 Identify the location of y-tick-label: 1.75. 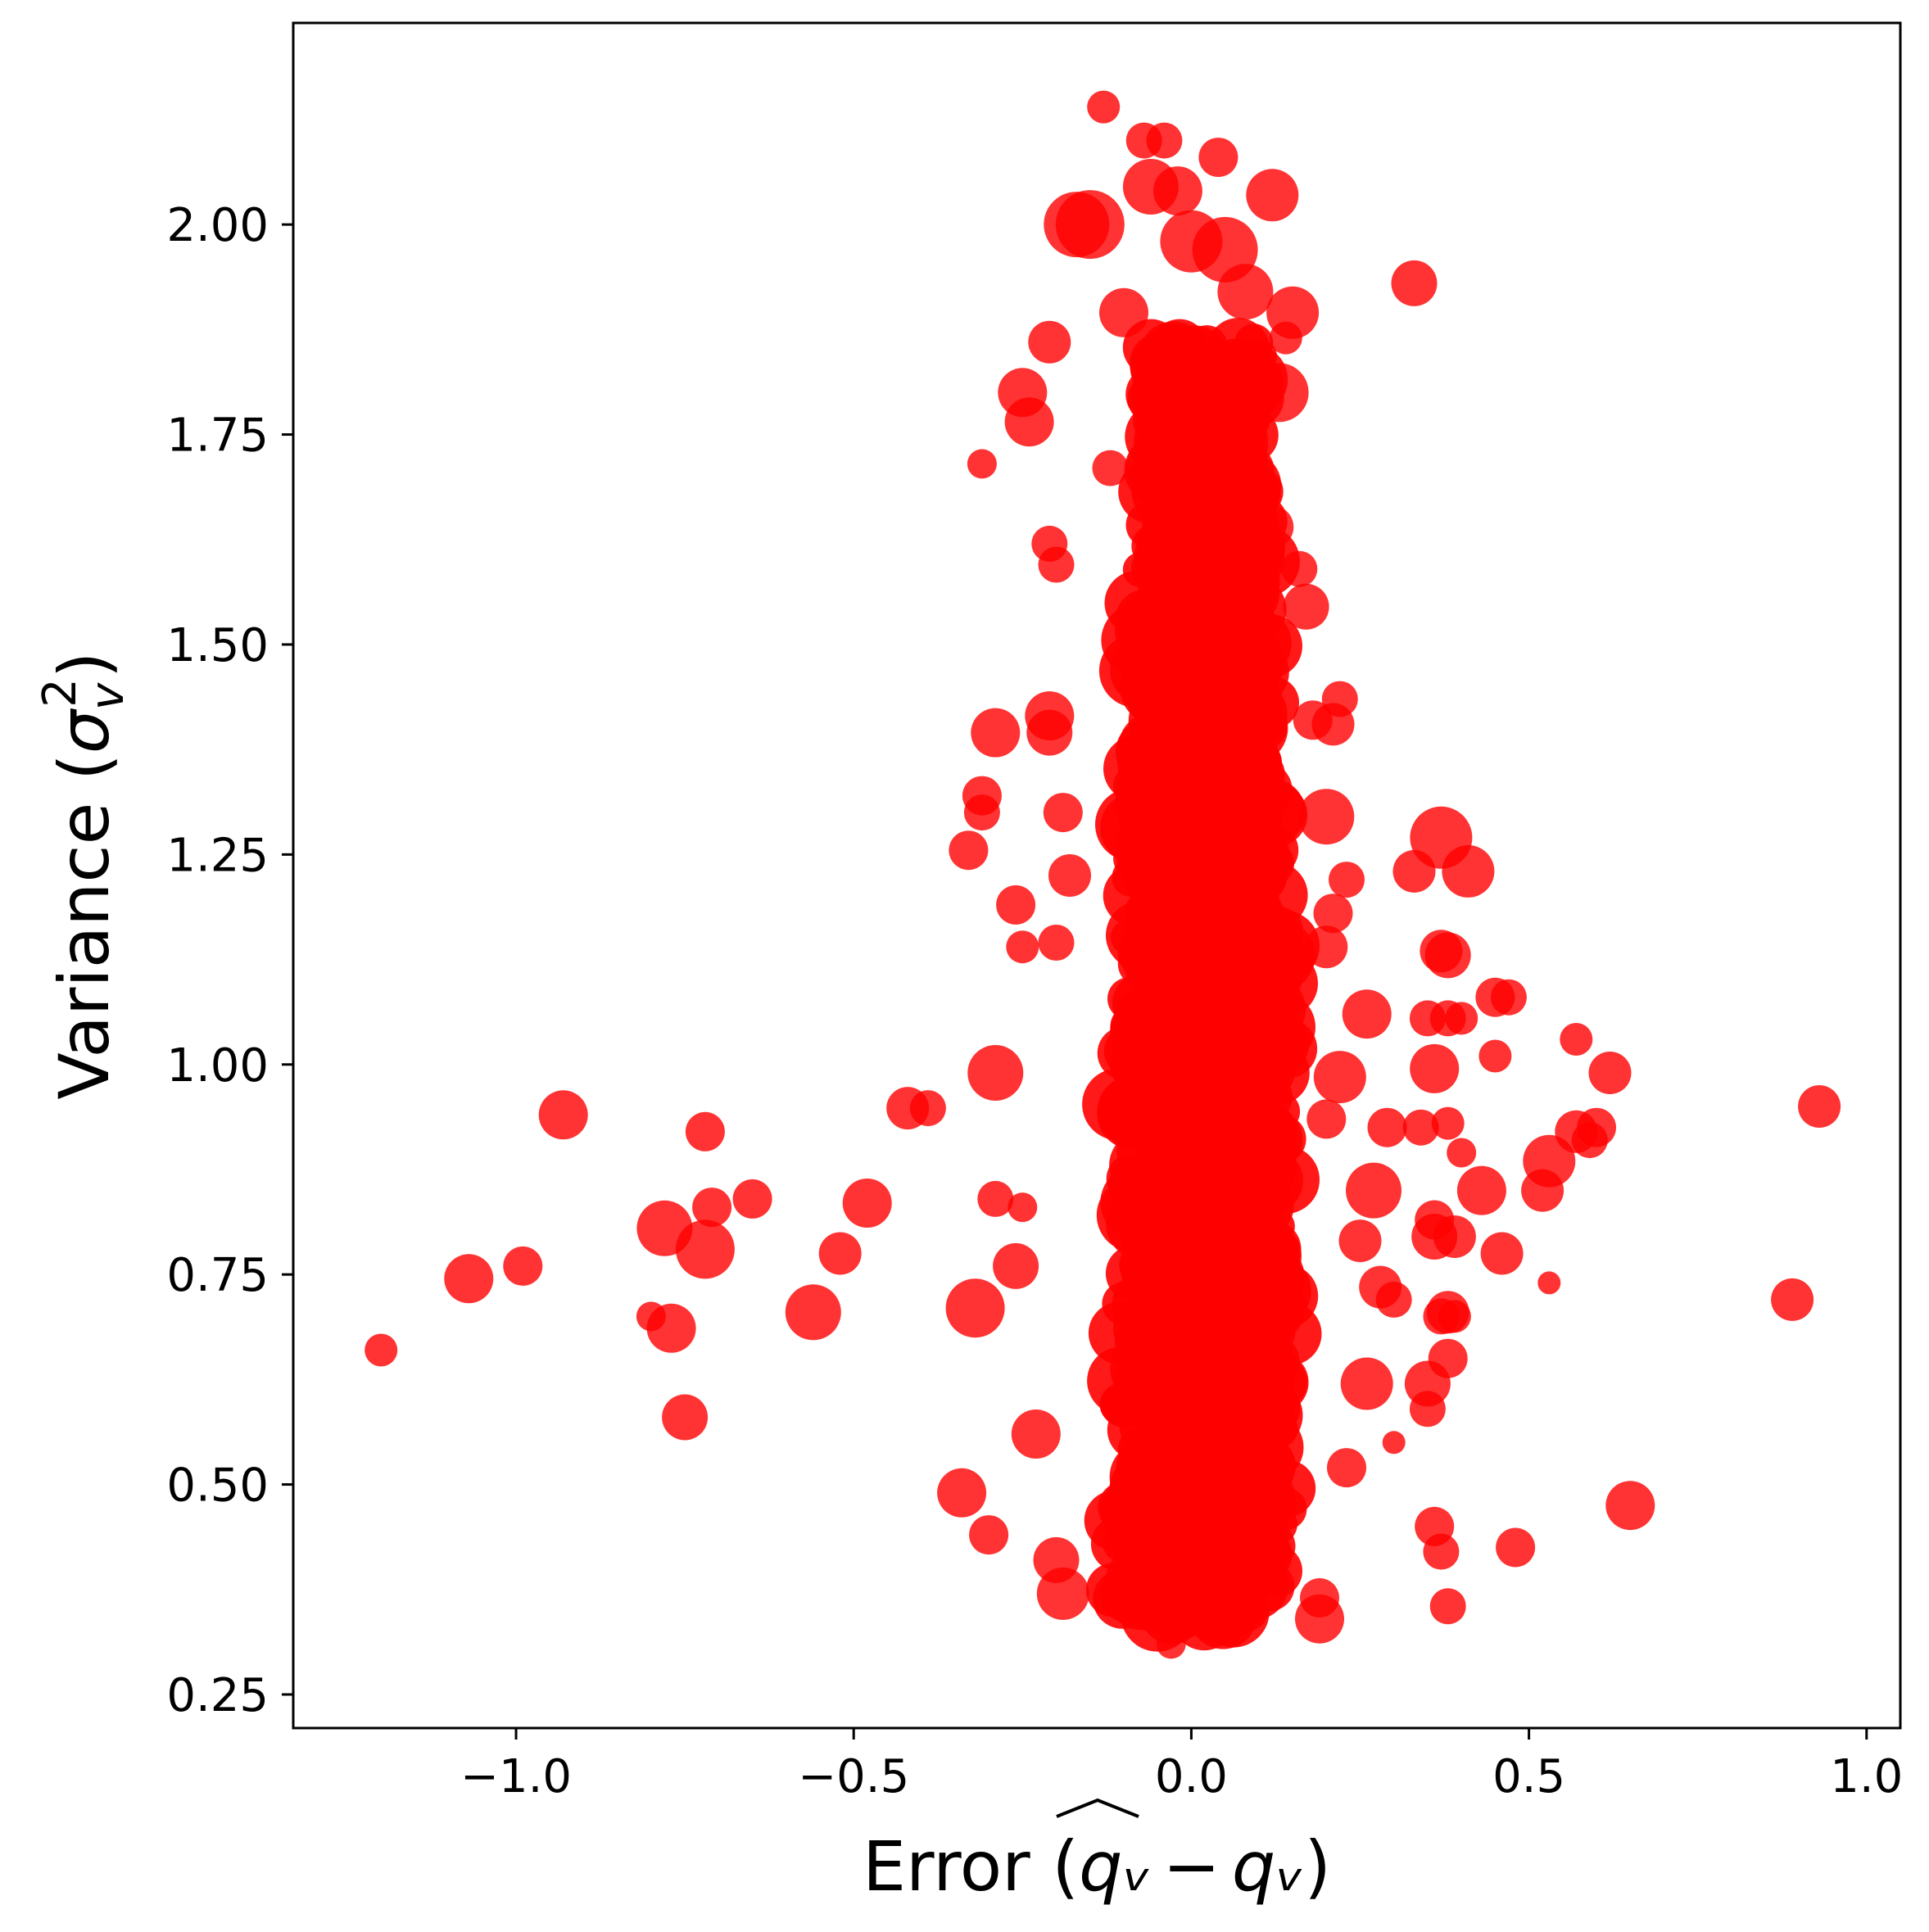
(217, 436).